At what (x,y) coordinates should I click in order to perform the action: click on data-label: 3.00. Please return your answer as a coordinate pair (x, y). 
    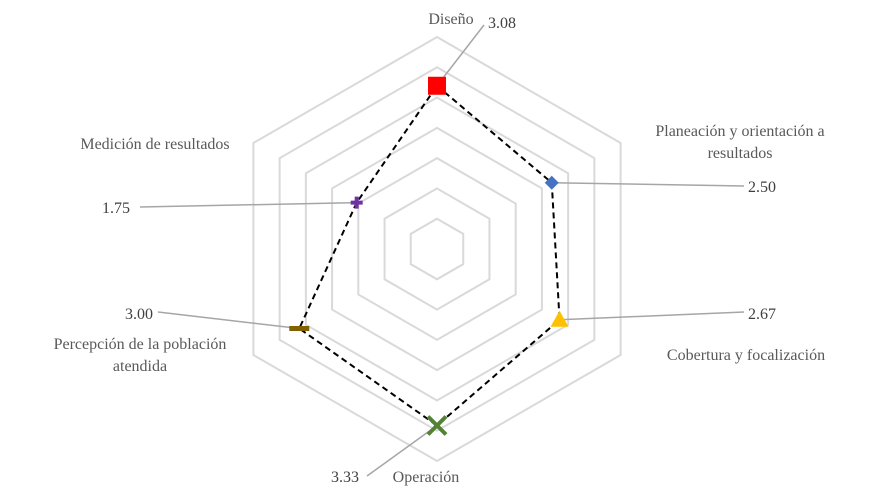
    Looking at the image, I should click on (139, 314).